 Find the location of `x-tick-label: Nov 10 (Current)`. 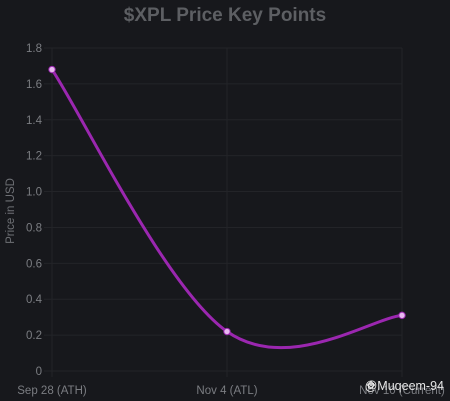

x-tick-label: Nov 10 (Current) is located at coordinates (402, 391).